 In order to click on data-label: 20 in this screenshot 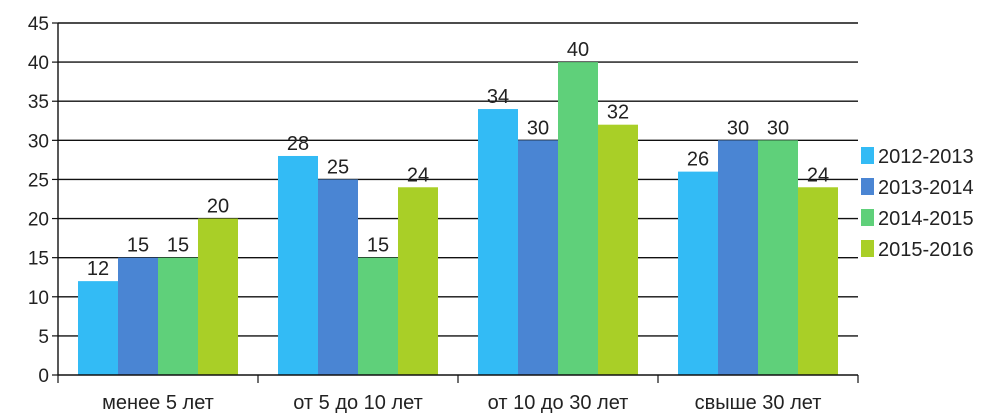, I will do `click(218, 207)`.